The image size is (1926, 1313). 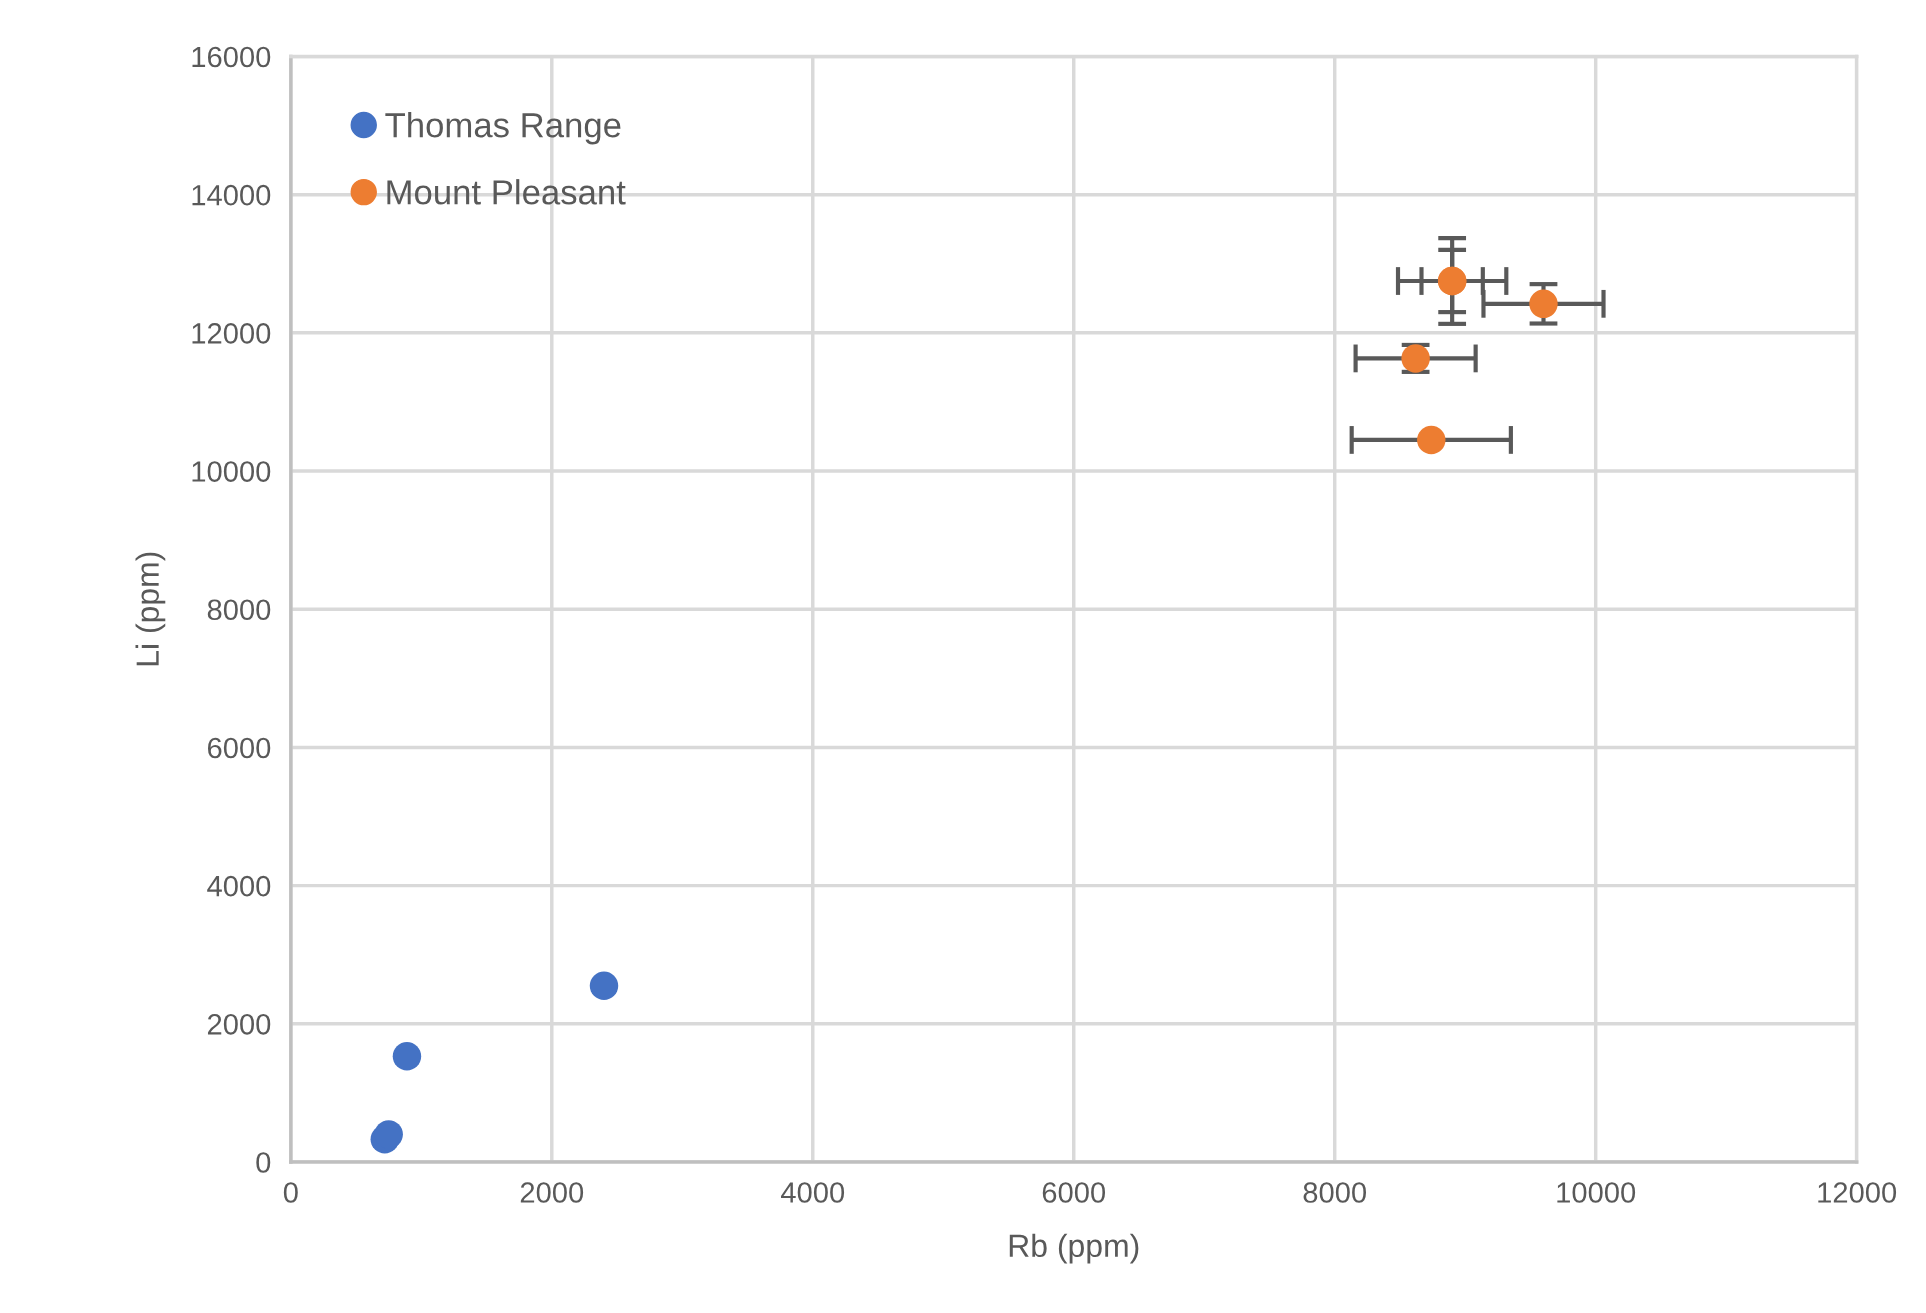 What do you see at coordinates (239, 748) in the screenshot?
I see `y-tick-label: 6000` at bounding box center [239, 748].